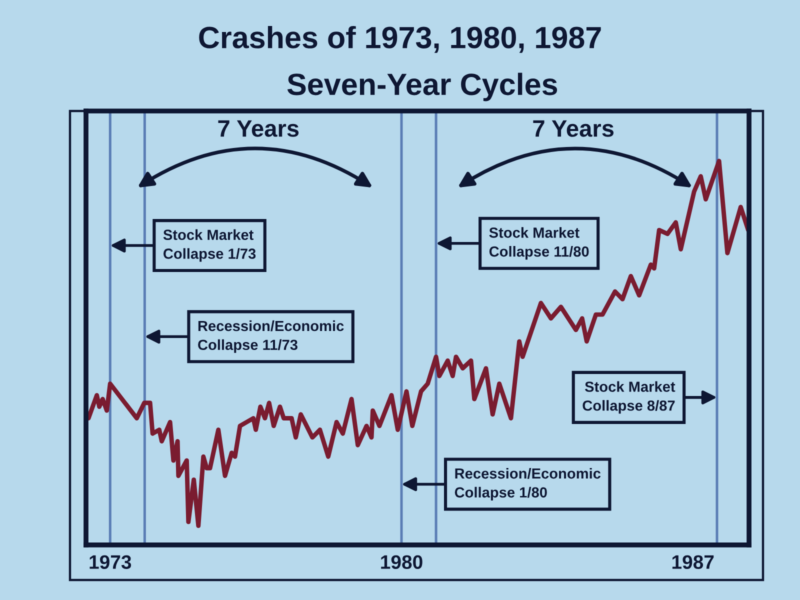 This screenshot has height=600, width=800. What do you see at coordinates (422, 87) in the screenshot?
I see `chart-subtitle: Seven-Year Cycles` at bounding box center [422, 87].